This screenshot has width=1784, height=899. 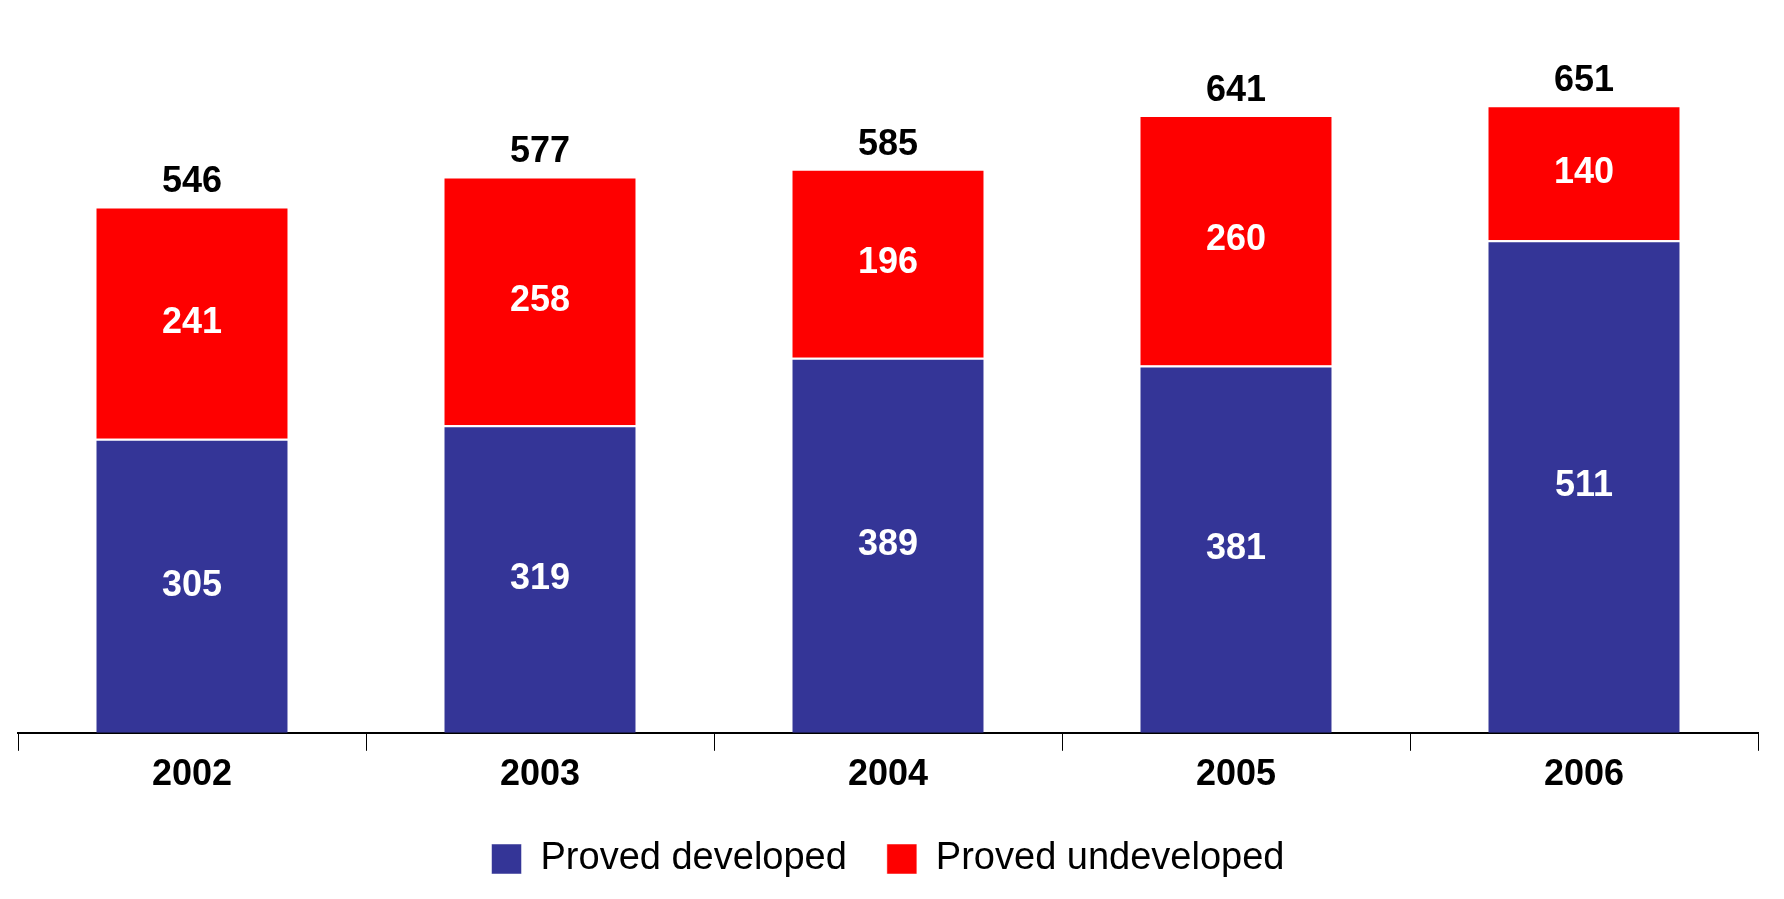 What do you see at coordinates (1236, 773) in the screenshot?
I see `x-tick-label: 2005` at bounding box center [1236, 773].